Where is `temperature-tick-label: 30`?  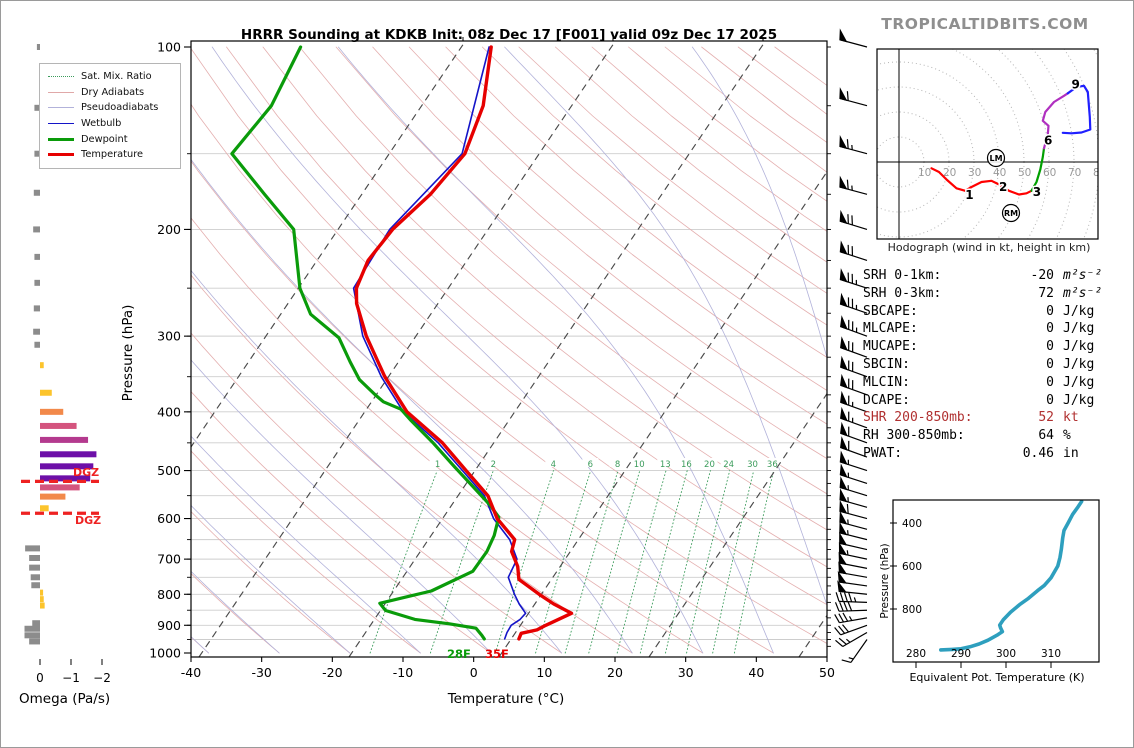 temperature-tick-label: 30 is located at coordinates (686, 672).